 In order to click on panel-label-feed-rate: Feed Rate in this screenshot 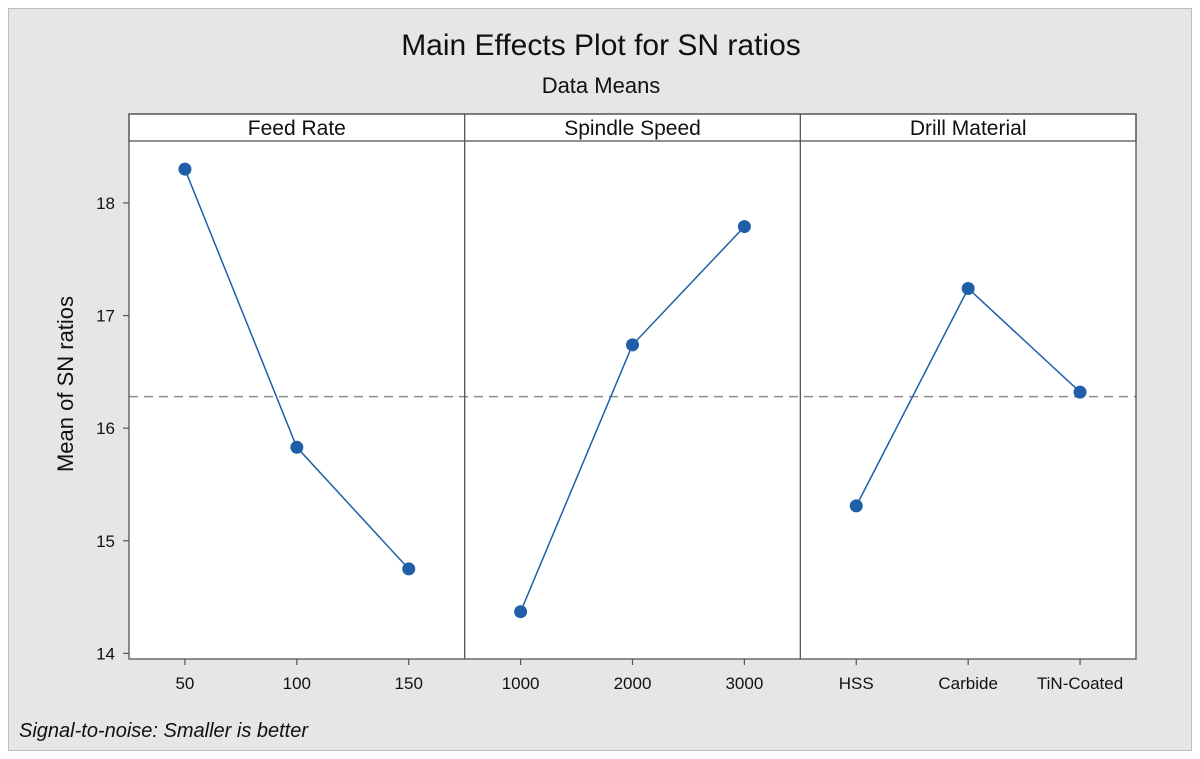, I will do `click(297, 128)`.